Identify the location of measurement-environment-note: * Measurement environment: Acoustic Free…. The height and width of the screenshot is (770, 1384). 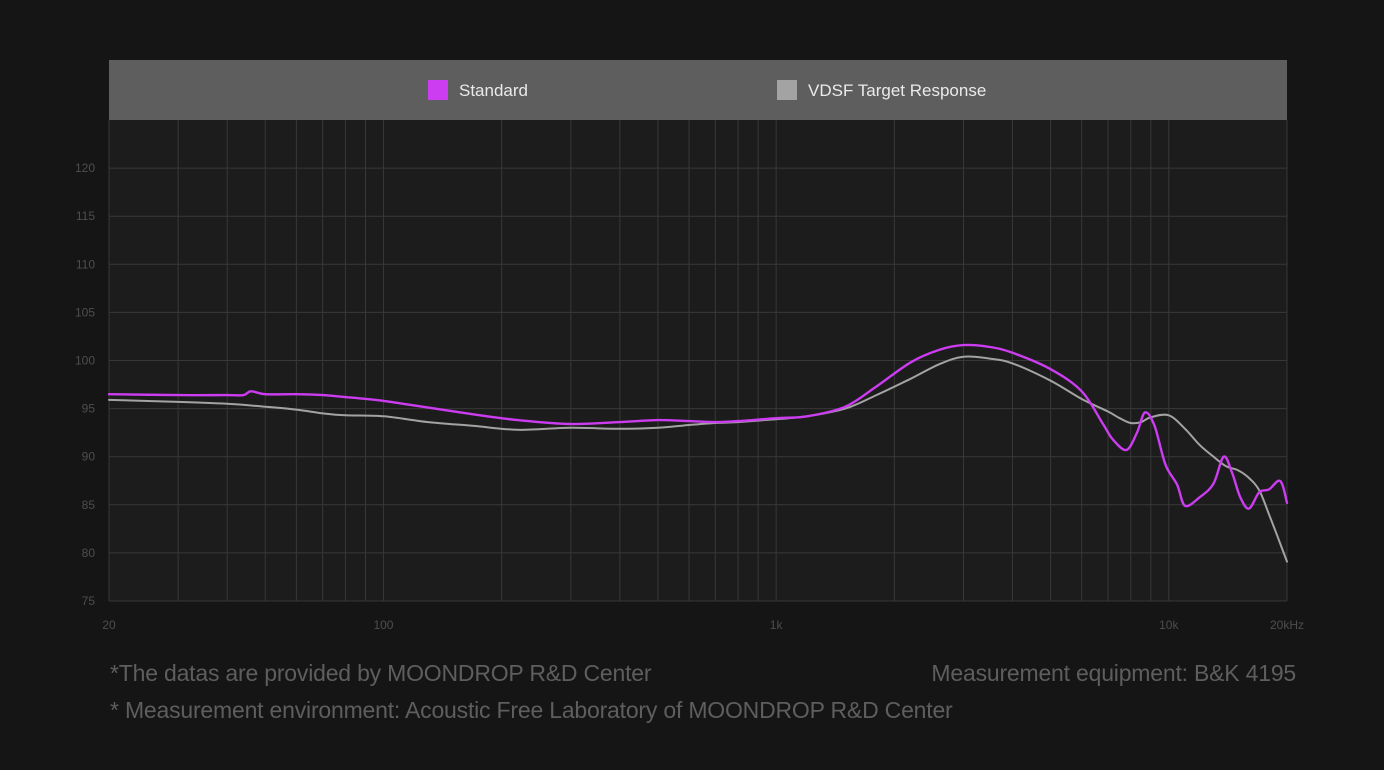
(531, 710).